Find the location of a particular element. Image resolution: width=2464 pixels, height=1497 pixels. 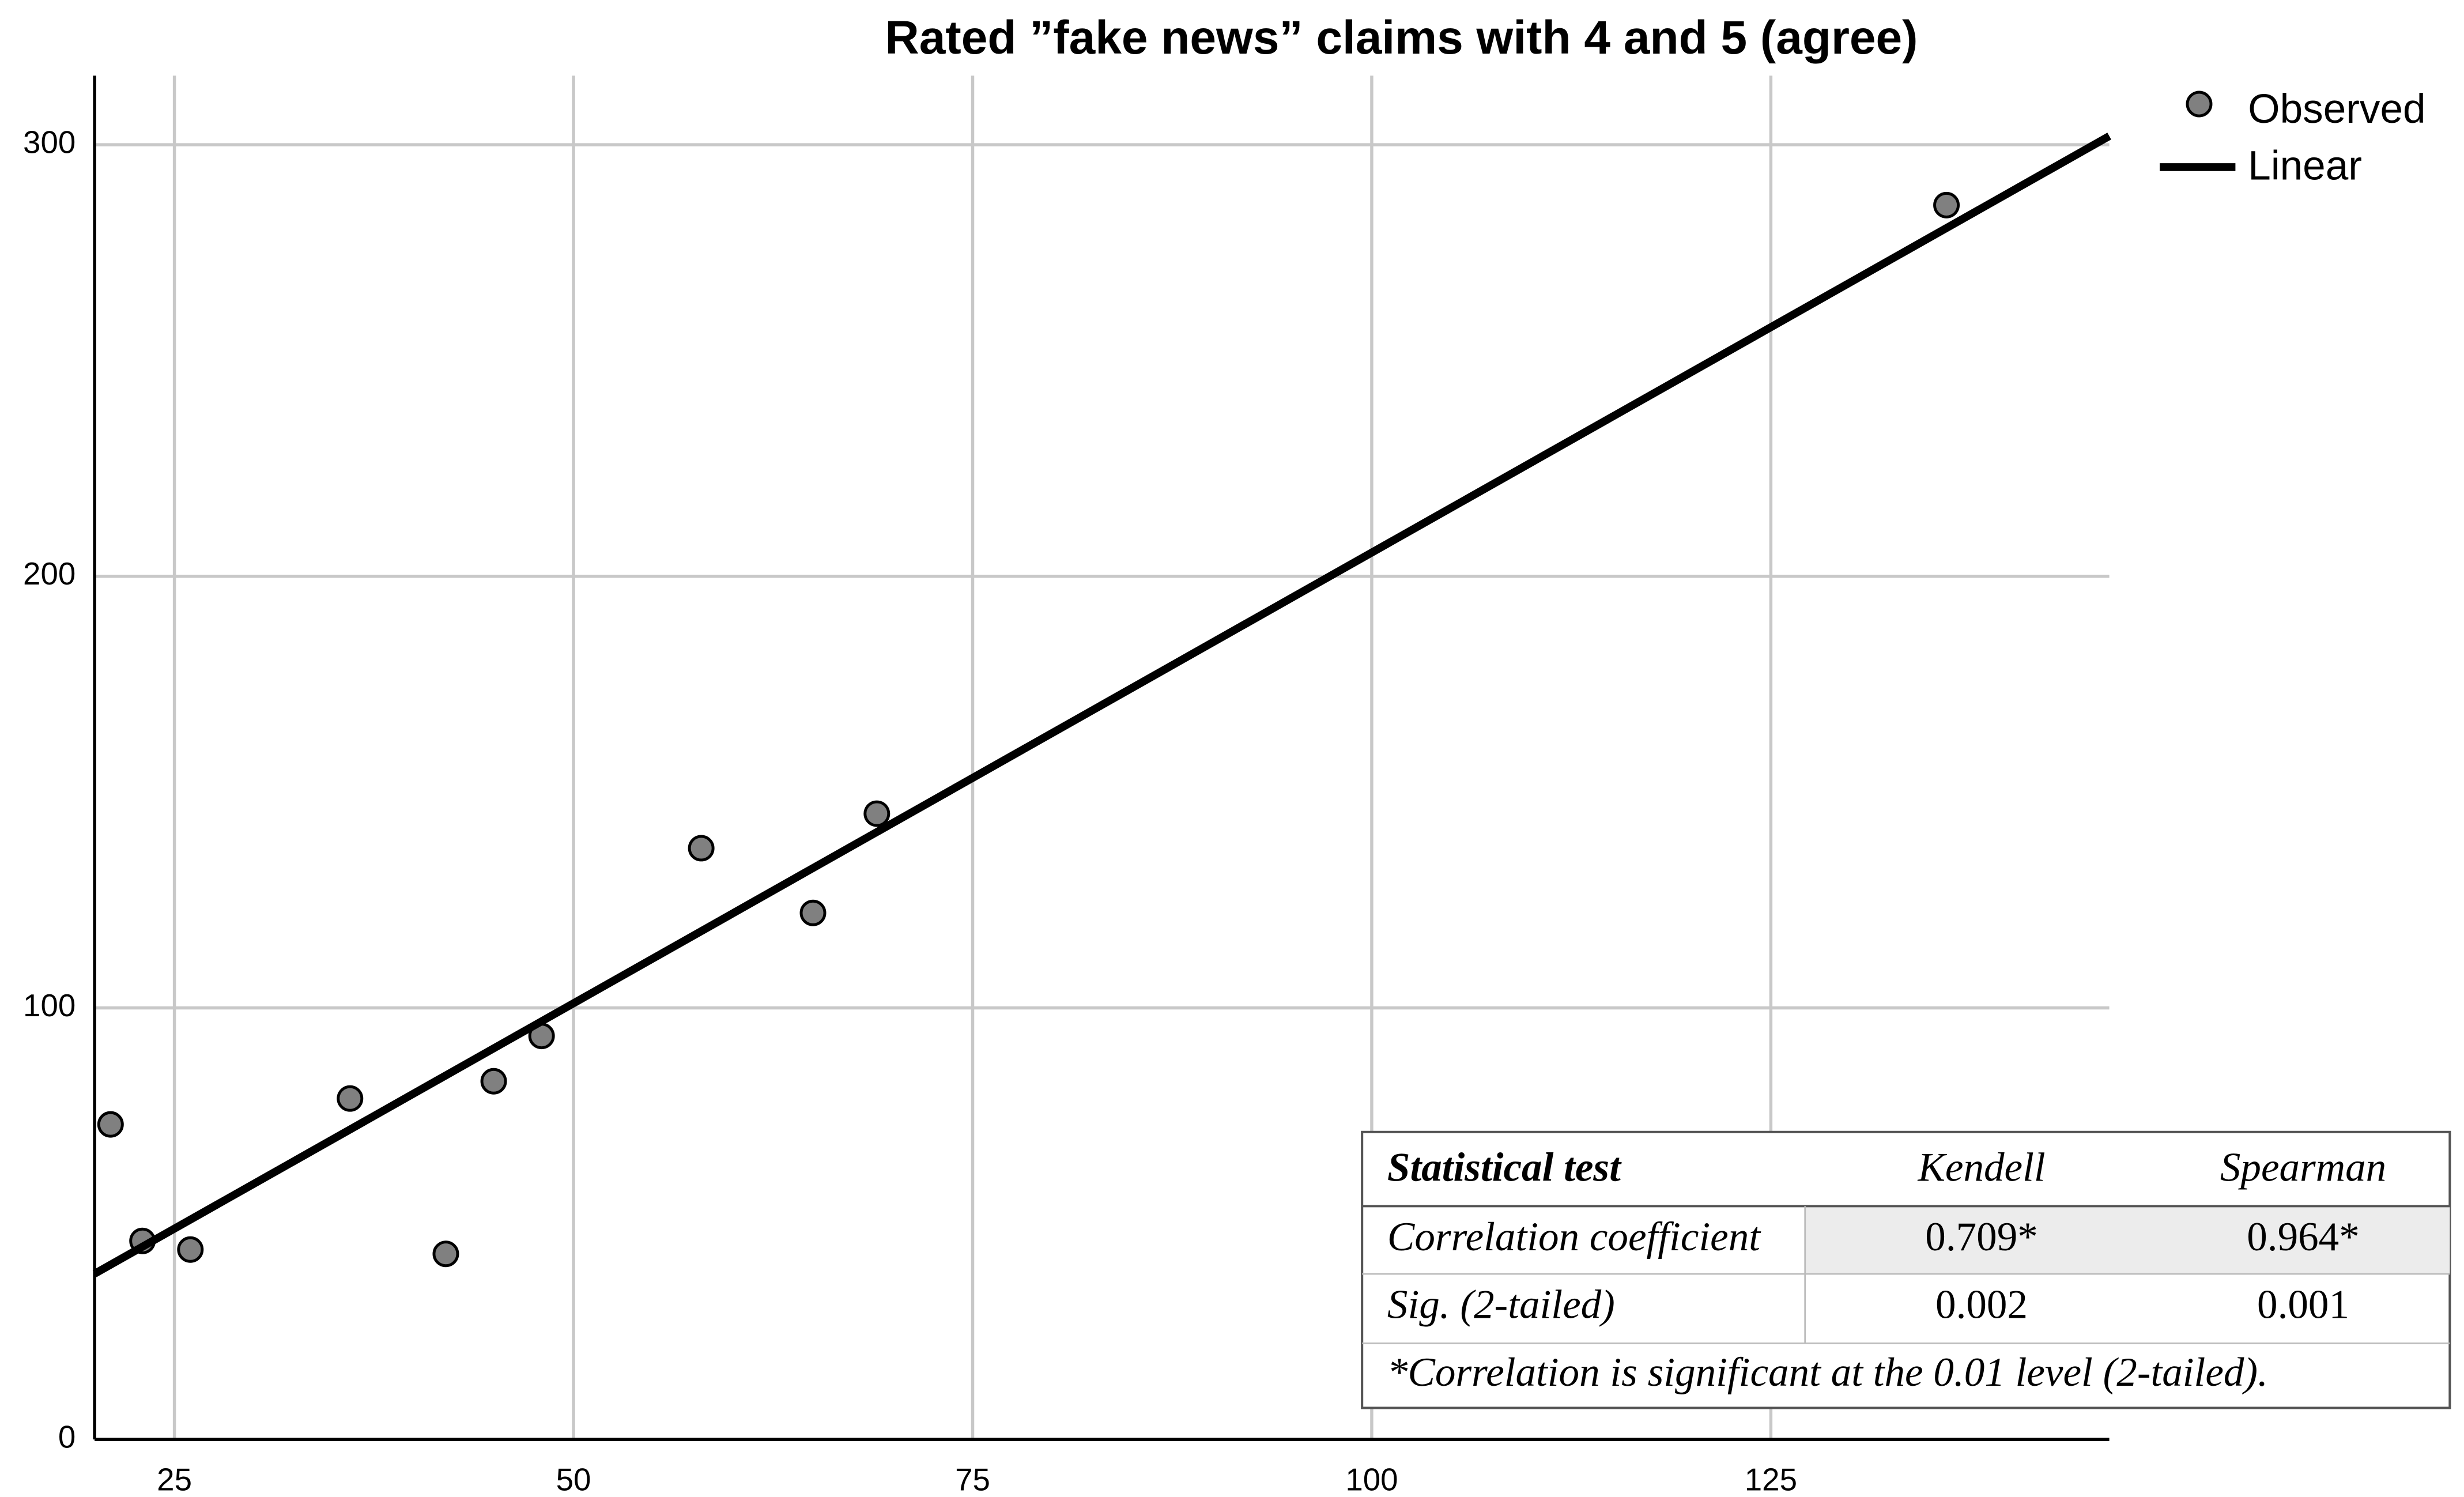

table-cell: Sig. (2-tailed) is located at coordinates (1501, 1304).